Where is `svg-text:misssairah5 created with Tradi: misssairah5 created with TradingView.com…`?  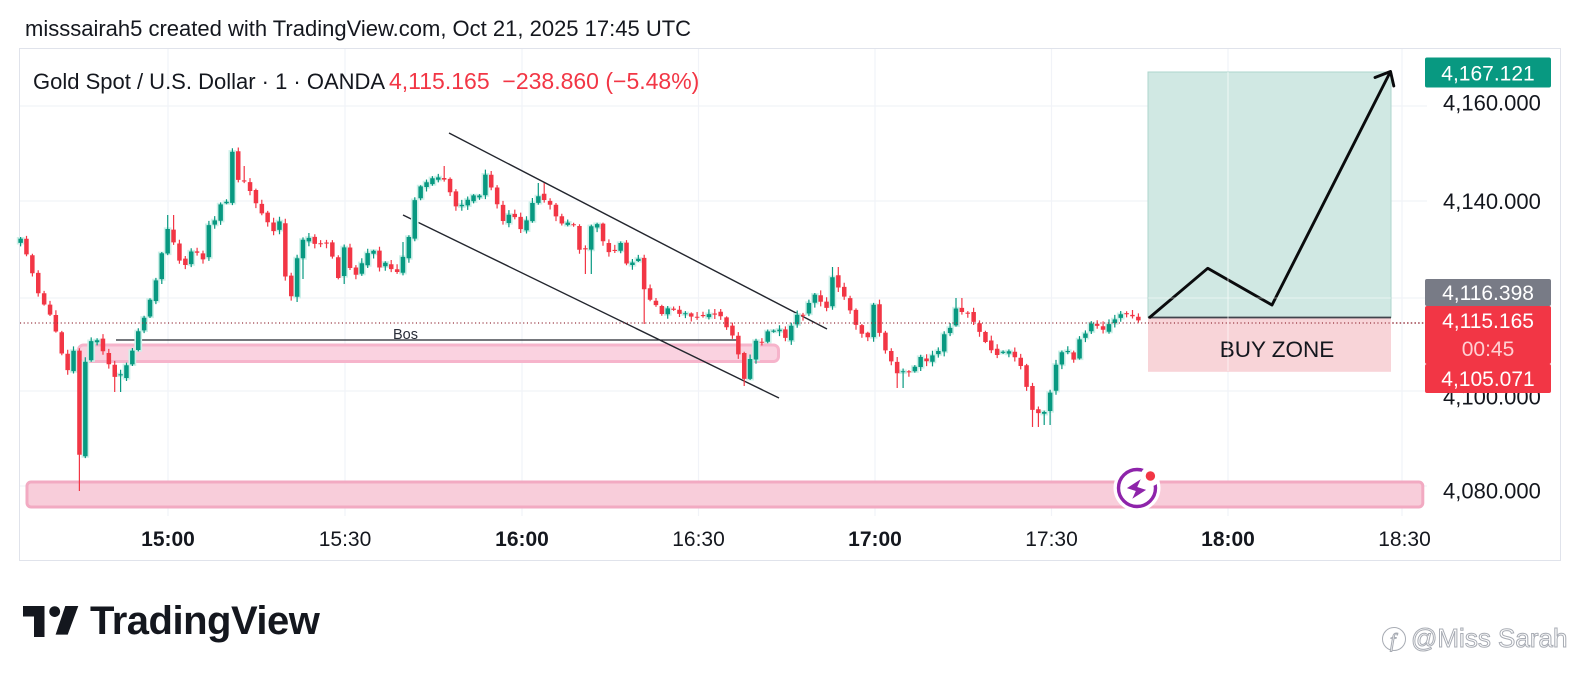 svg-text:misssairah5 created with Tradi: misssairah5 created with TradingView.com… is located at coordinates (358, 28).